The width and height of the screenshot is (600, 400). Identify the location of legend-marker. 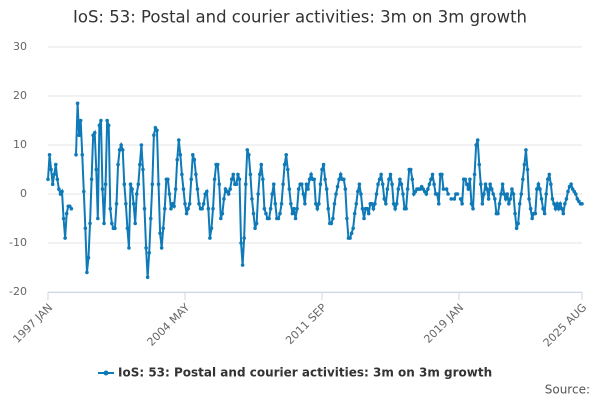
(106, 373).